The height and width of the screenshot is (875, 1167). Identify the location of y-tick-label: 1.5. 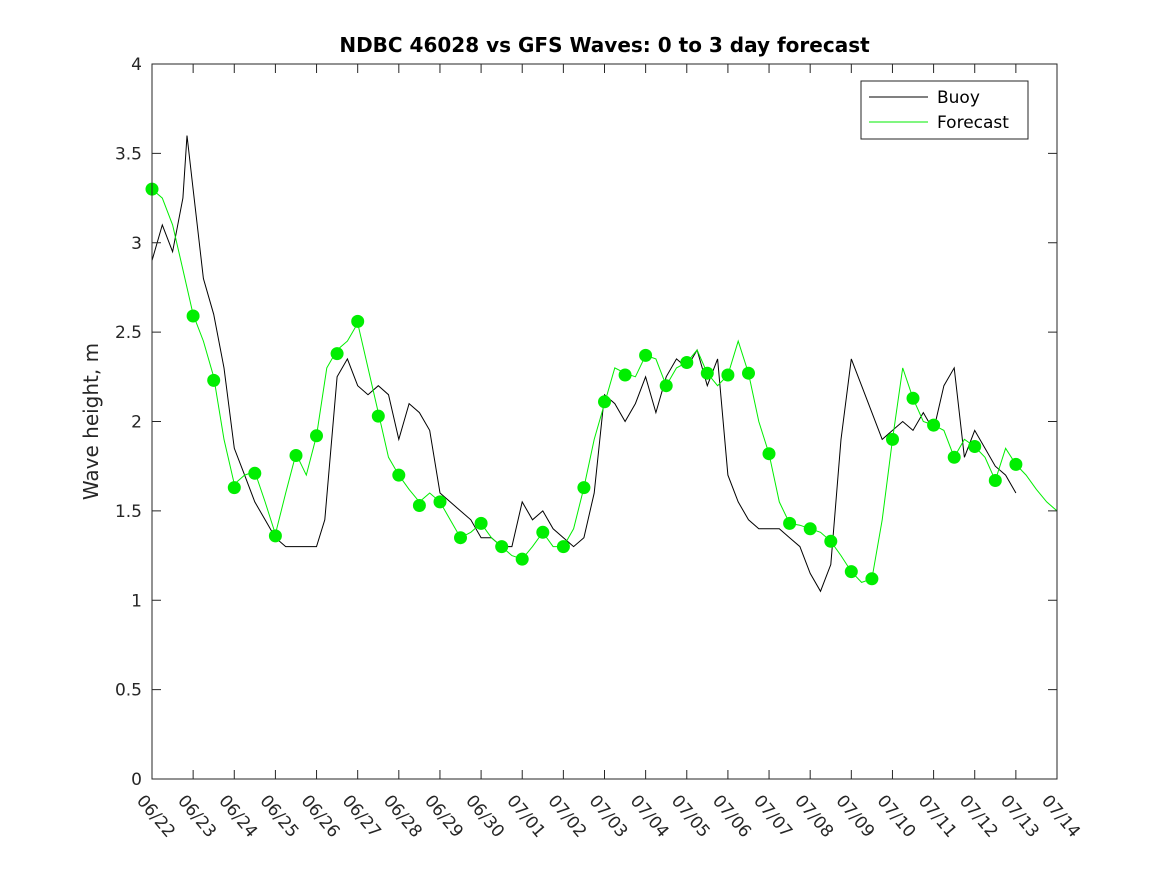
(128, 512).